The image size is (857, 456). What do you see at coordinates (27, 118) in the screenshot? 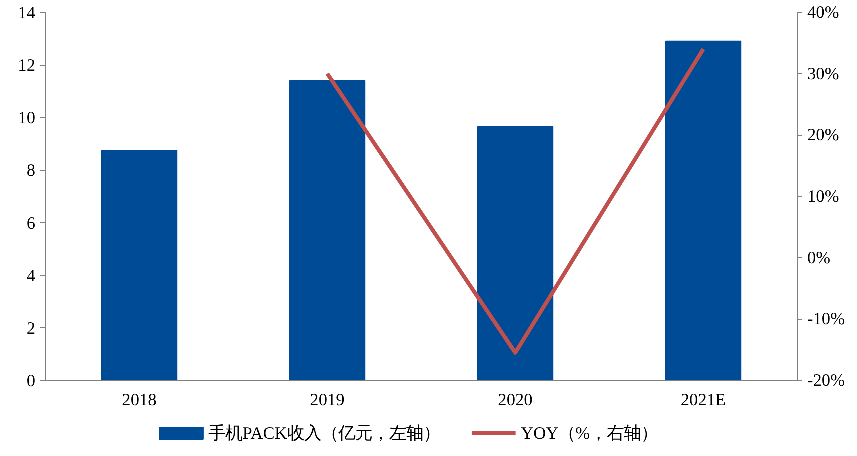
I see `y-tick-label: 10` at bounding box center [27, 118].